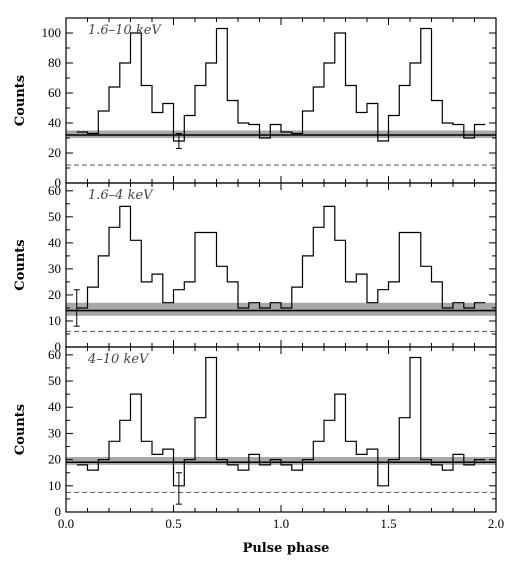  I want to click on x-tick-label: 1.0, so click(281, 523).